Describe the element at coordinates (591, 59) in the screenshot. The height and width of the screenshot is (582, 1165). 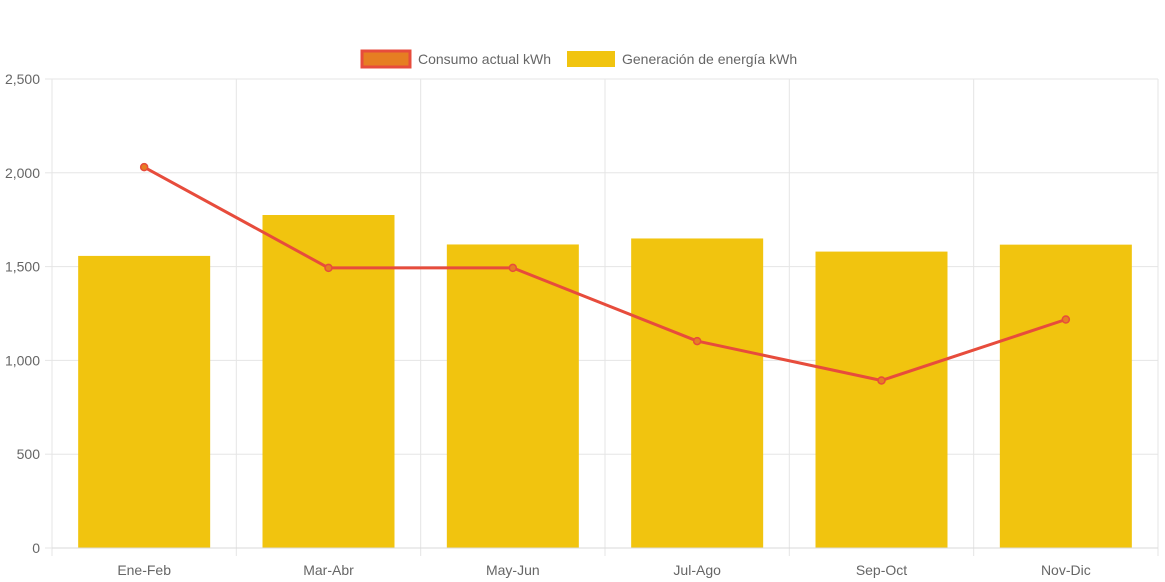
I see `legend-swatch-generacion` at that location.